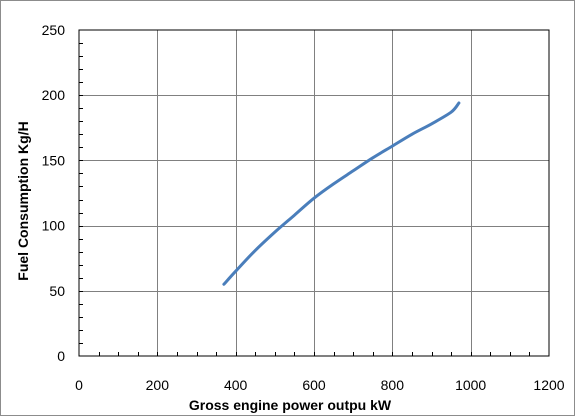 The height and width of the screenshot is (416, 575). What do you see at coordinates (393, 385) in the screenshot?
I see `x-tick-label-800: 800` at bounding box center [393, 385].